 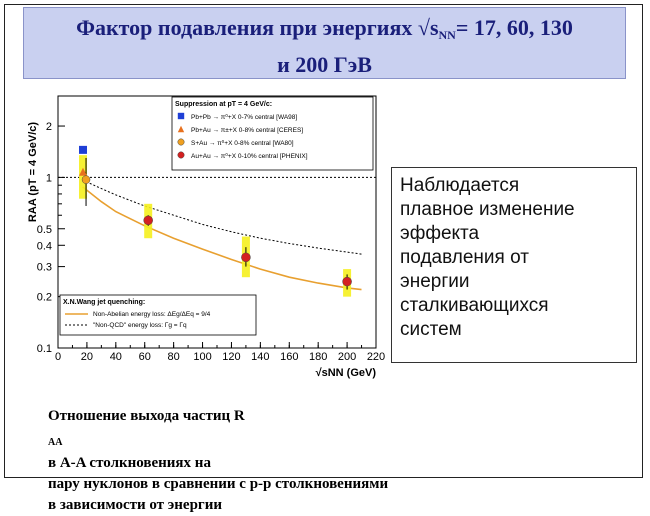 I want to click on x-tick-label: 0, so click(x=58, y=357).